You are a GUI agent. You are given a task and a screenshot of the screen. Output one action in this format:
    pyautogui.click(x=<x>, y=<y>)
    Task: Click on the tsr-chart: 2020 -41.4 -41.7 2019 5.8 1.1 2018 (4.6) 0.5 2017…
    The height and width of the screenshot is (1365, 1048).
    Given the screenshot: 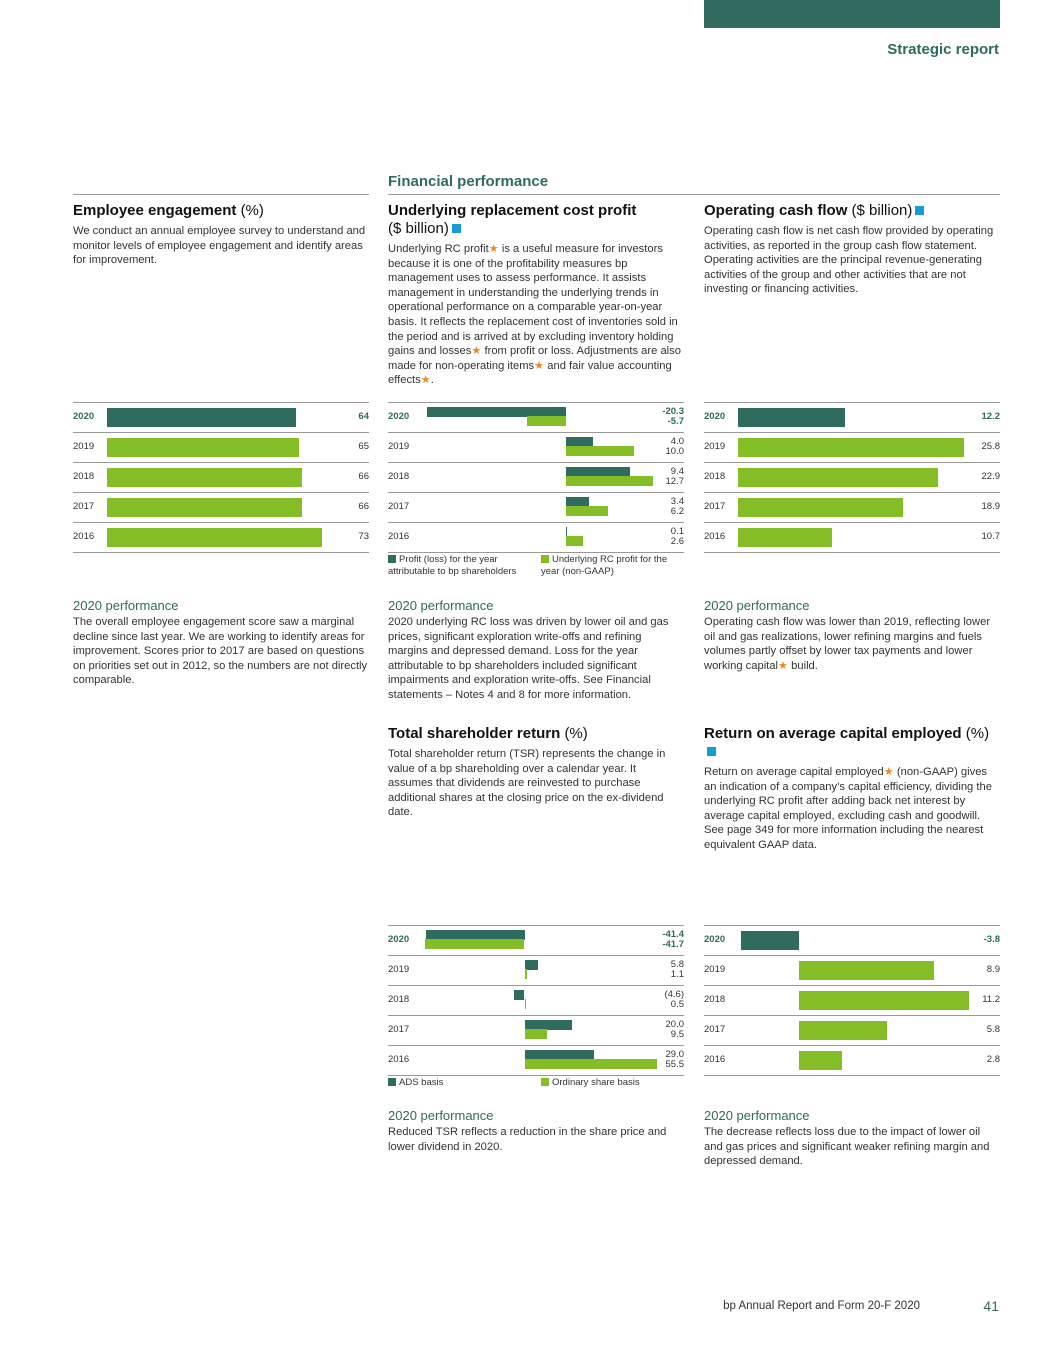 What is the action you would take?
    pyautogui.click(x=536, y=1000)
    